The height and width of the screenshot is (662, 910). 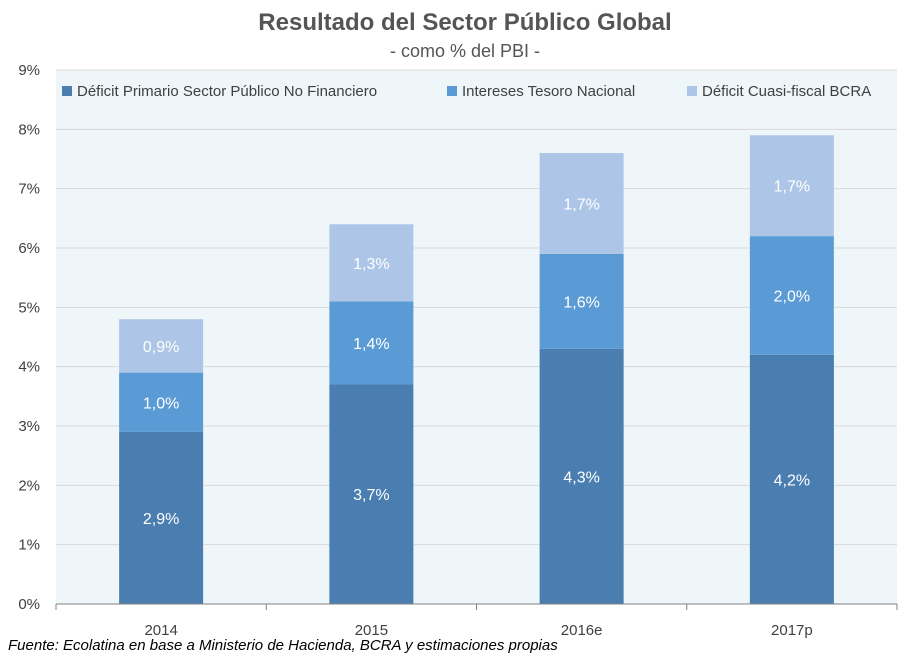 I want to click on y-tick-label: 8%, so click(x=29, y=129).